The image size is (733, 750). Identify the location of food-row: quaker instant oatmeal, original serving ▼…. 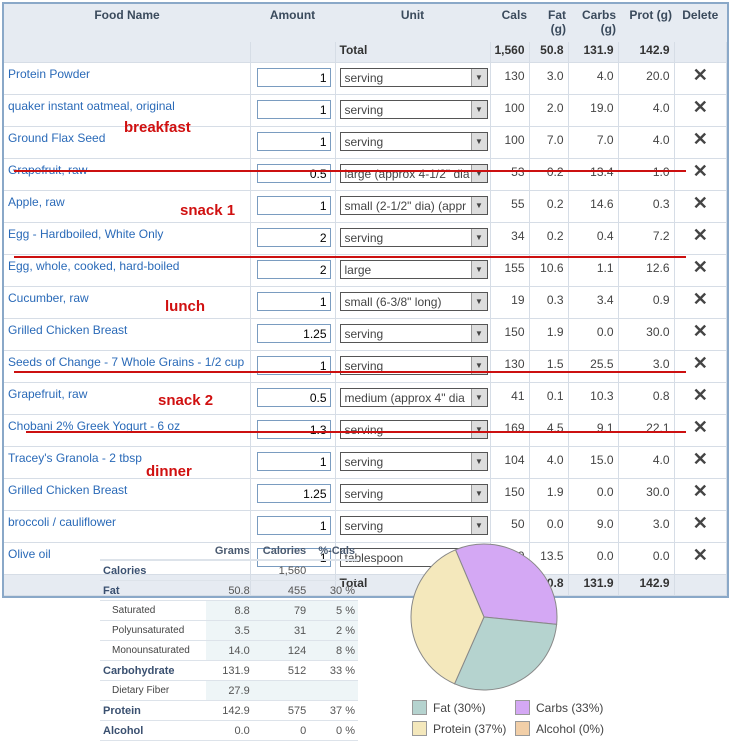
(365, 110).